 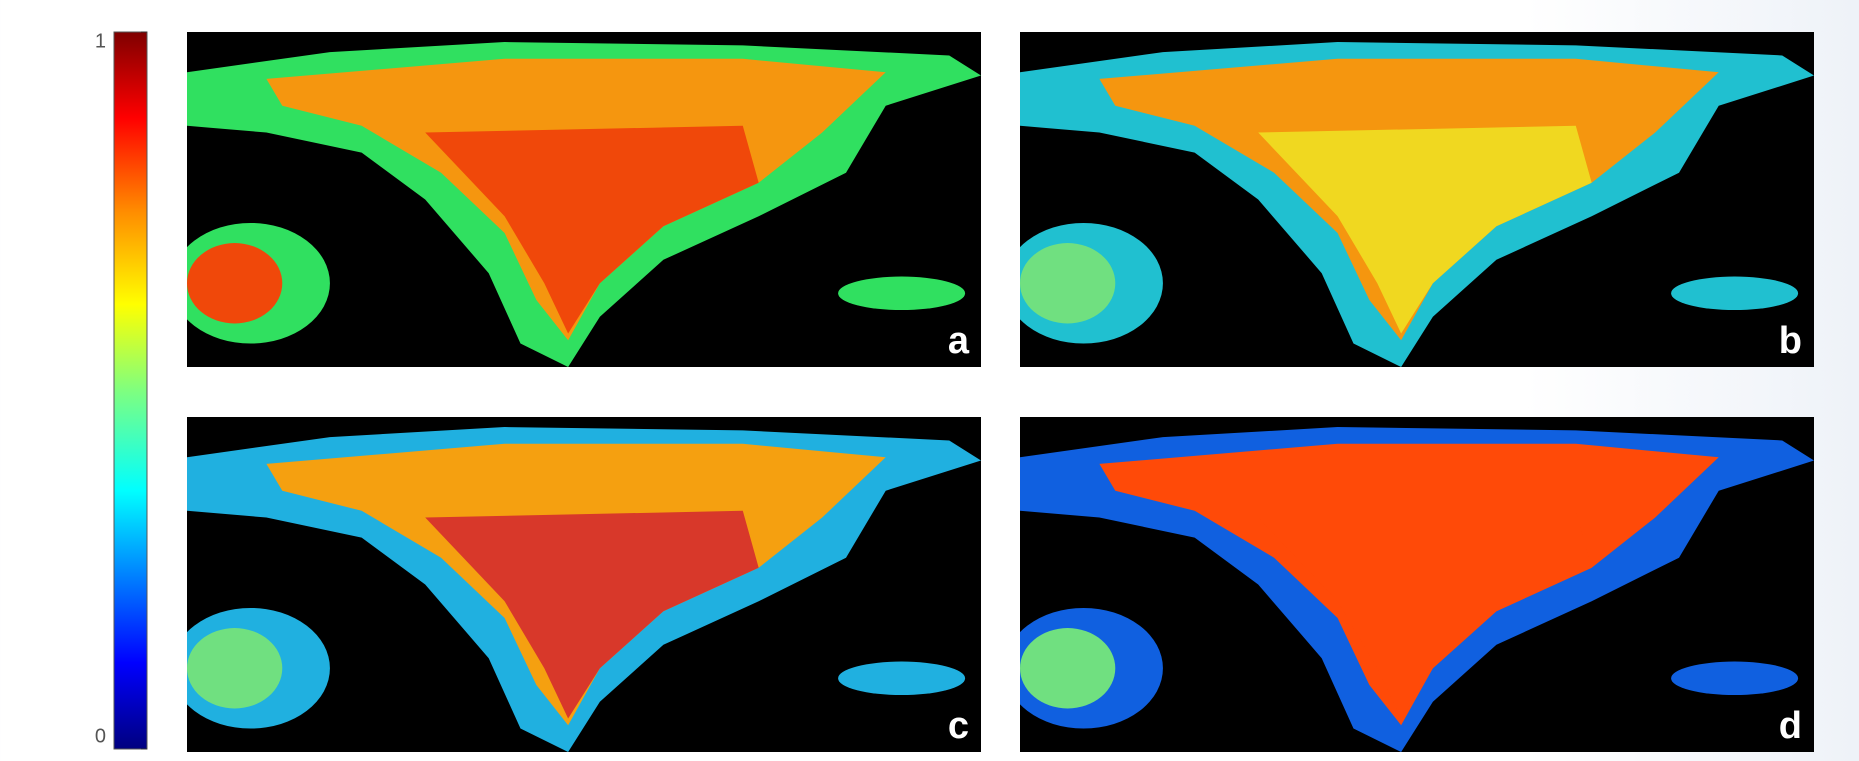 What do you see at coordinates (100, 736) in the screenshot?
I see `colorbar-tick-label: 0` at bounding box center [100, 736].